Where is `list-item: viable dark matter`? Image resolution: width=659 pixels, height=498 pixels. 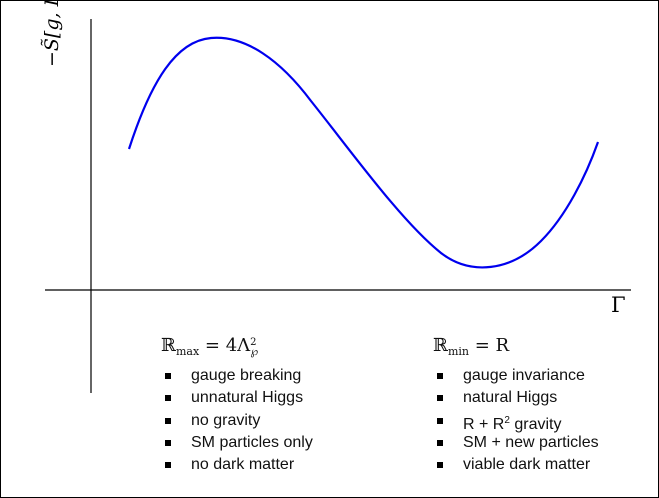
list-item: viable dark matter is located at coordinates (516, 465).